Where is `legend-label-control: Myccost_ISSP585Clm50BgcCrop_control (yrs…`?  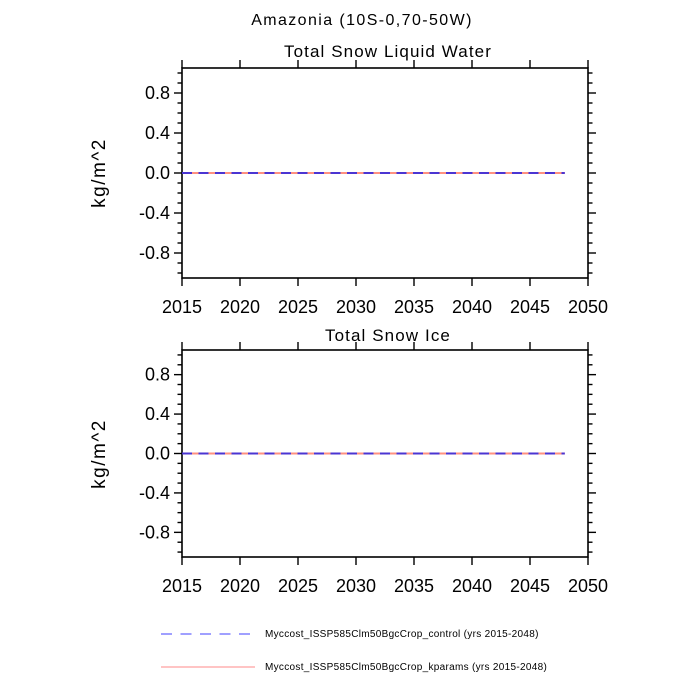 legend-label-control: Myccost_ISSP585Clm50BgcCrop_control (yrs… is located at coordinates (402, 634).